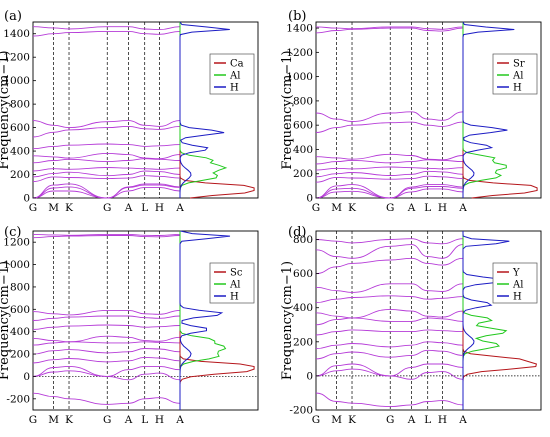  I want to click on dos-sr, so click(500, 110).